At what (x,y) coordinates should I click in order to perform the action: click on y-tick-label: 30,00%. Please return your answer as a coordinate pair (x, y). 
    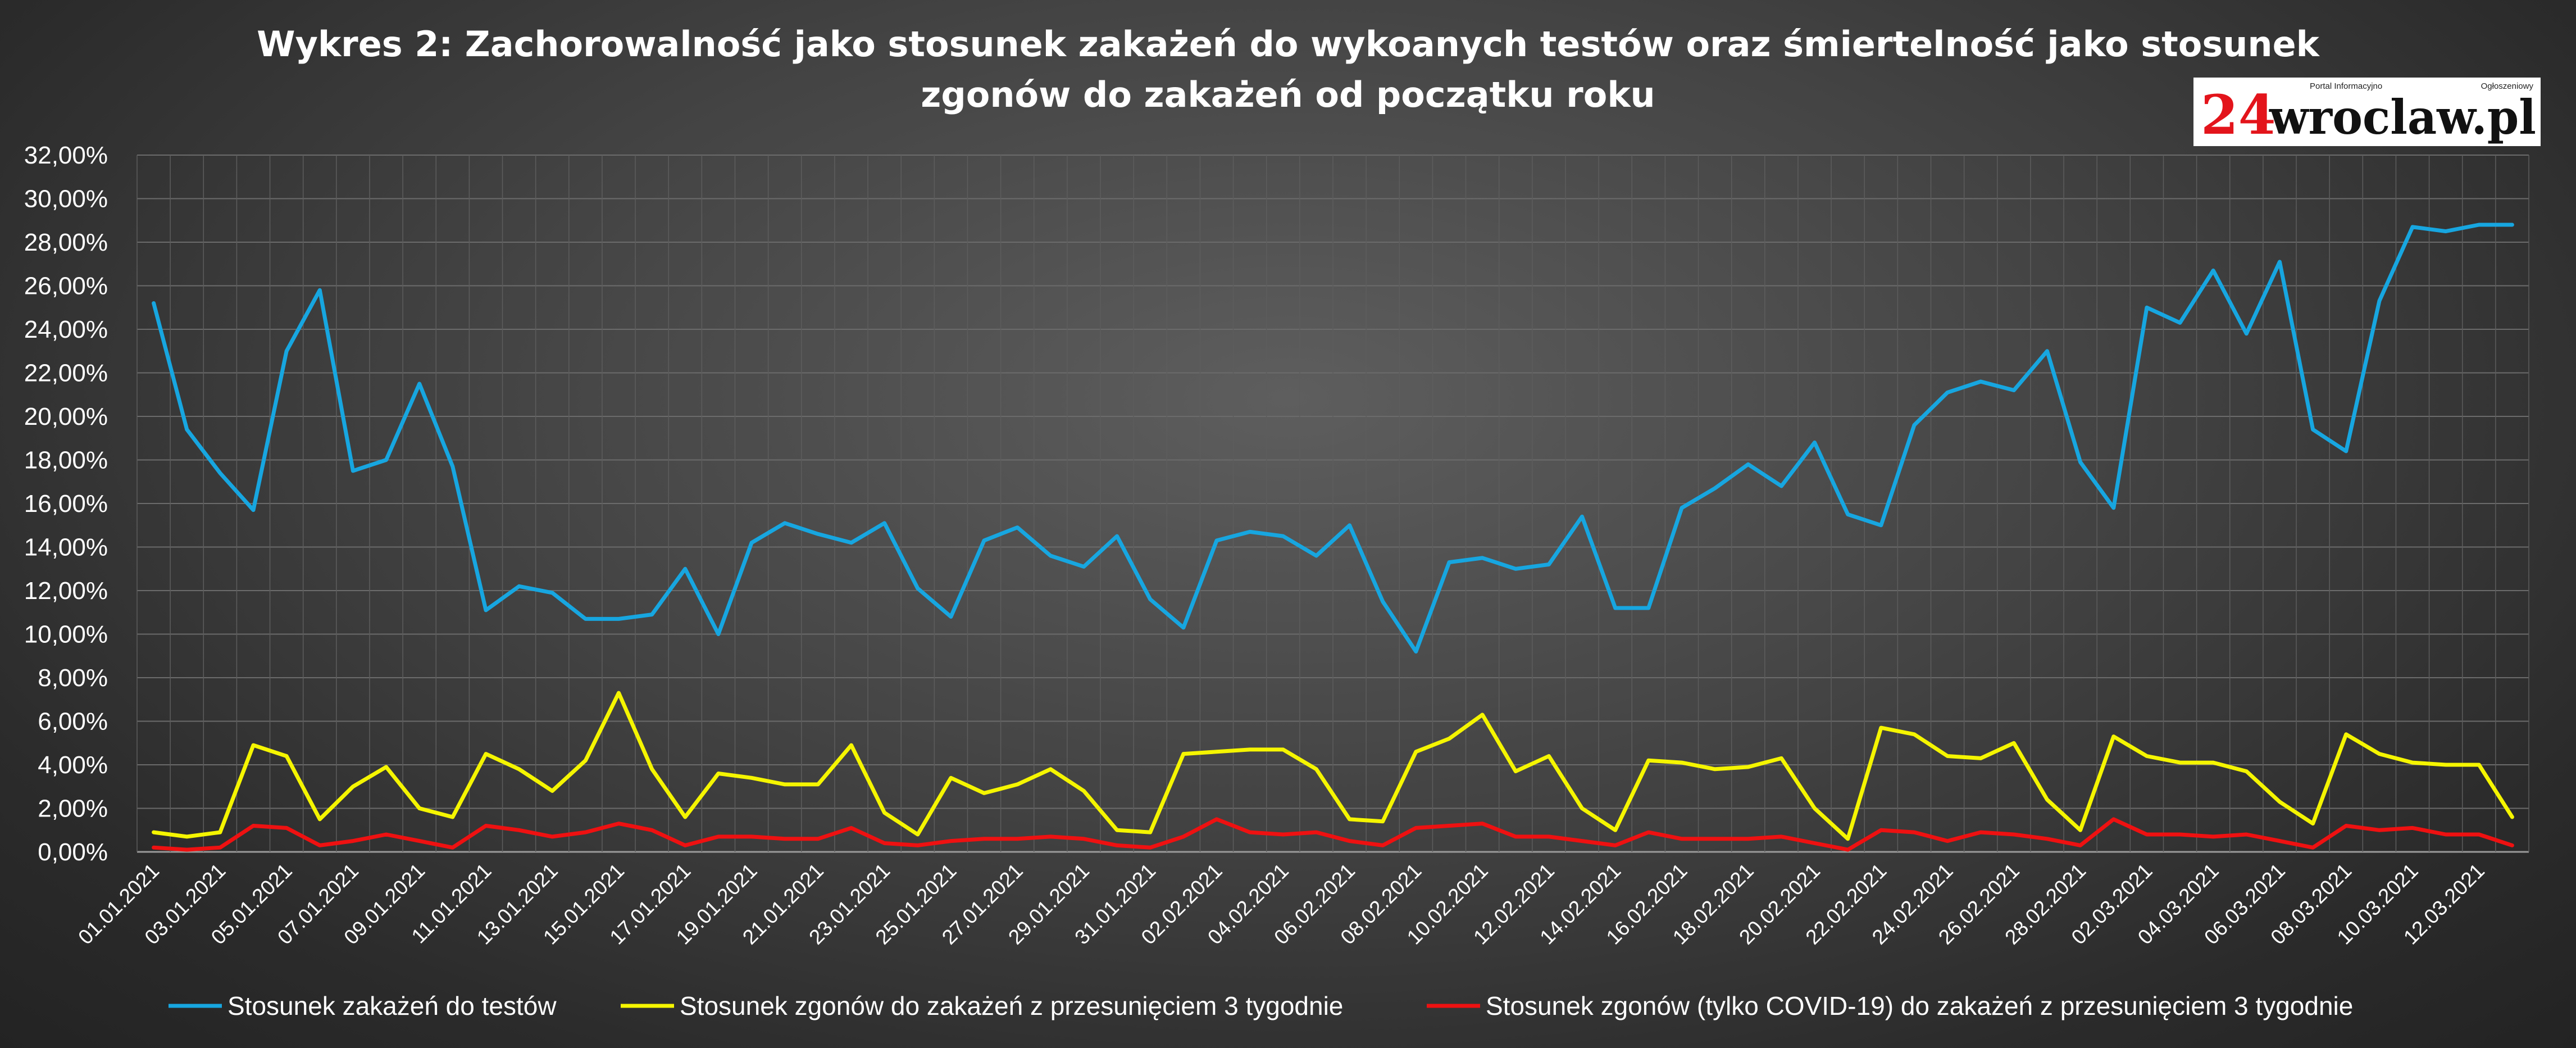
    Looking at the image, I should click on (66, 199).